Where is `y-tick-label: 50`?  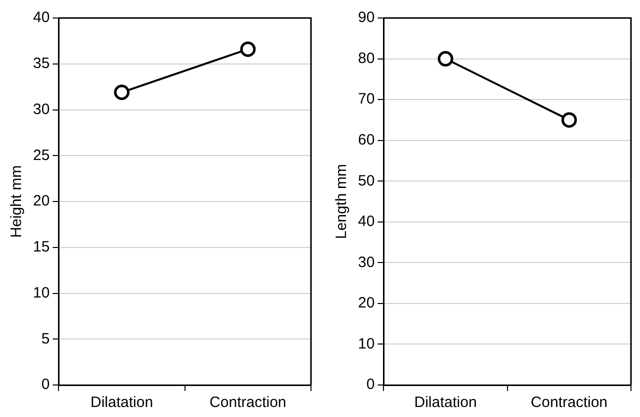 y-tick-label: 50 is located at coordinates (366, 181).